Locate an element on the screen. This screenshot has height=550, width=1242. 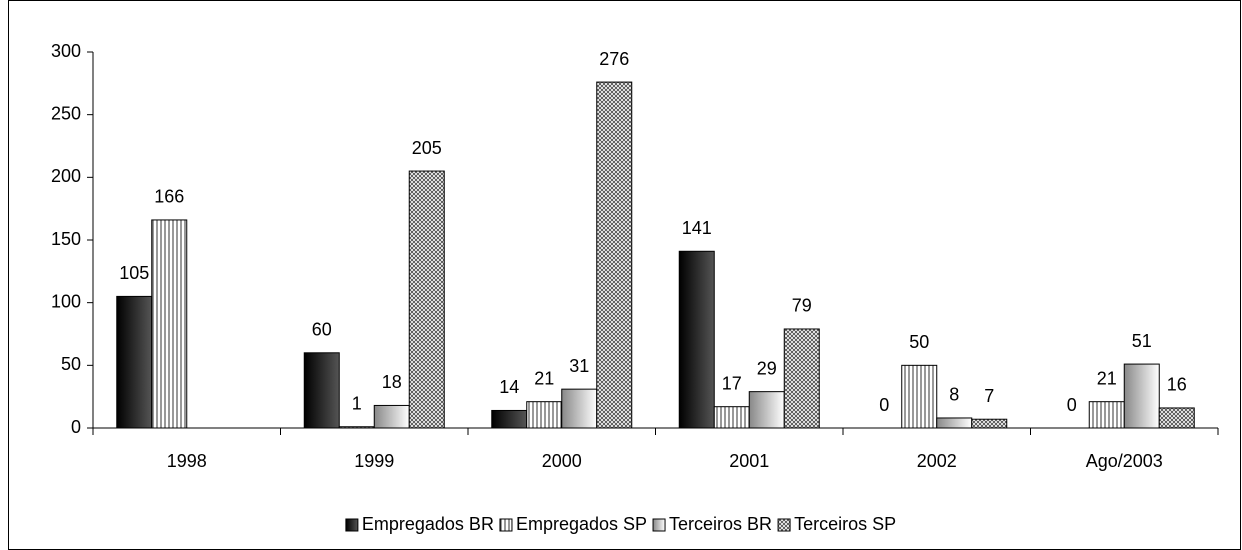
y-tick-label: 300 is located at coordinates (66, 51).